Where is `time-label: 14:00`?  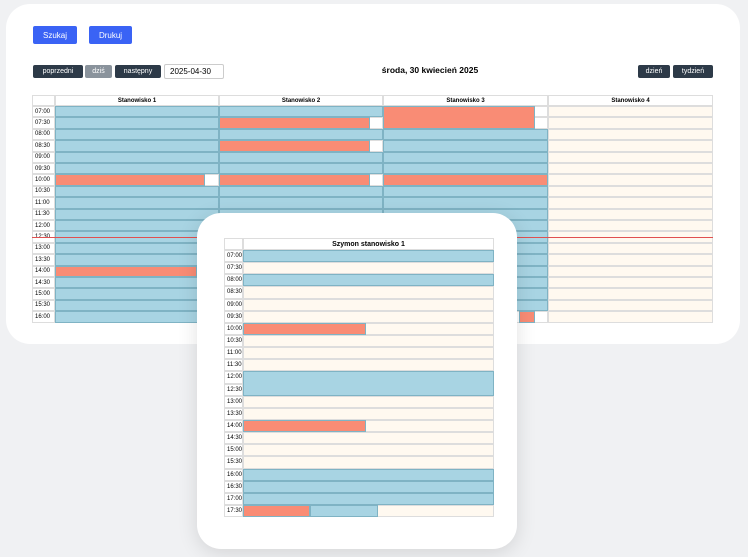
time-label: 14:00 is located at coordinates (43, 271).